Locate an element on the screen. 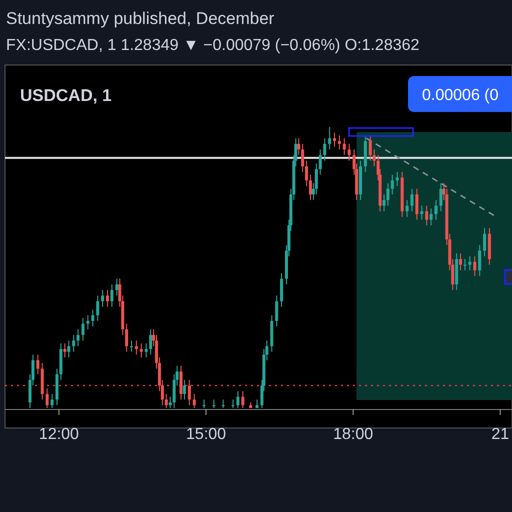 This screenshot has width=512, height=512. text: 0.00006 (0 is located at coordinates (460, 95).